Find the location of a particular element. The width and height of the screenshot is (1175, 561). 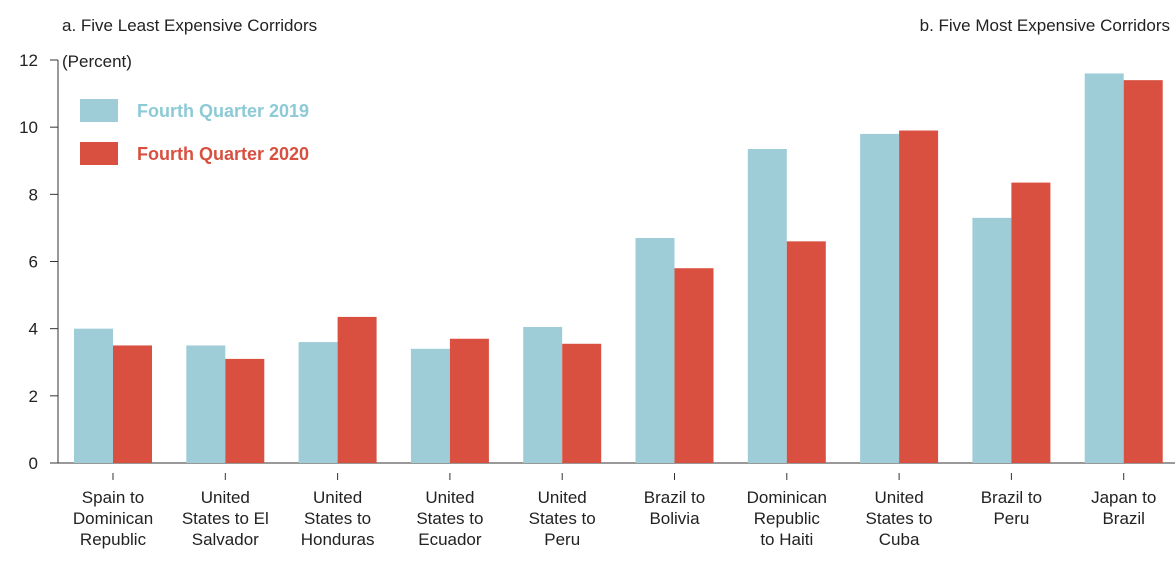

y-tick-label: 8 is located at coordinates (33, 194).